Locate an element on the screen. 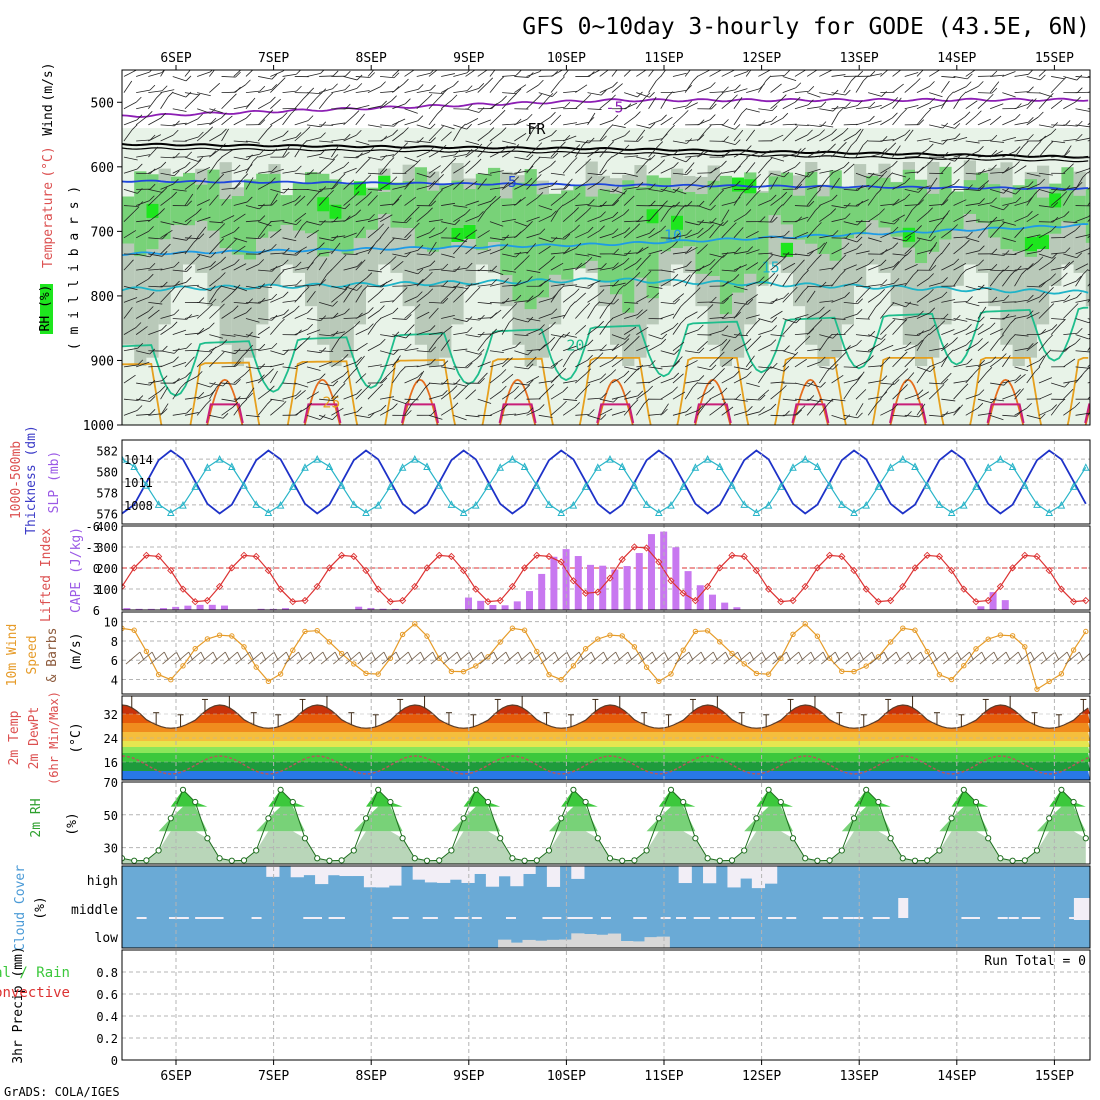 Image resolution: width=1100 pixels, height=1100 pixels. upper-ylabel-rh: RH (%) is located at coordinates (45, 308).